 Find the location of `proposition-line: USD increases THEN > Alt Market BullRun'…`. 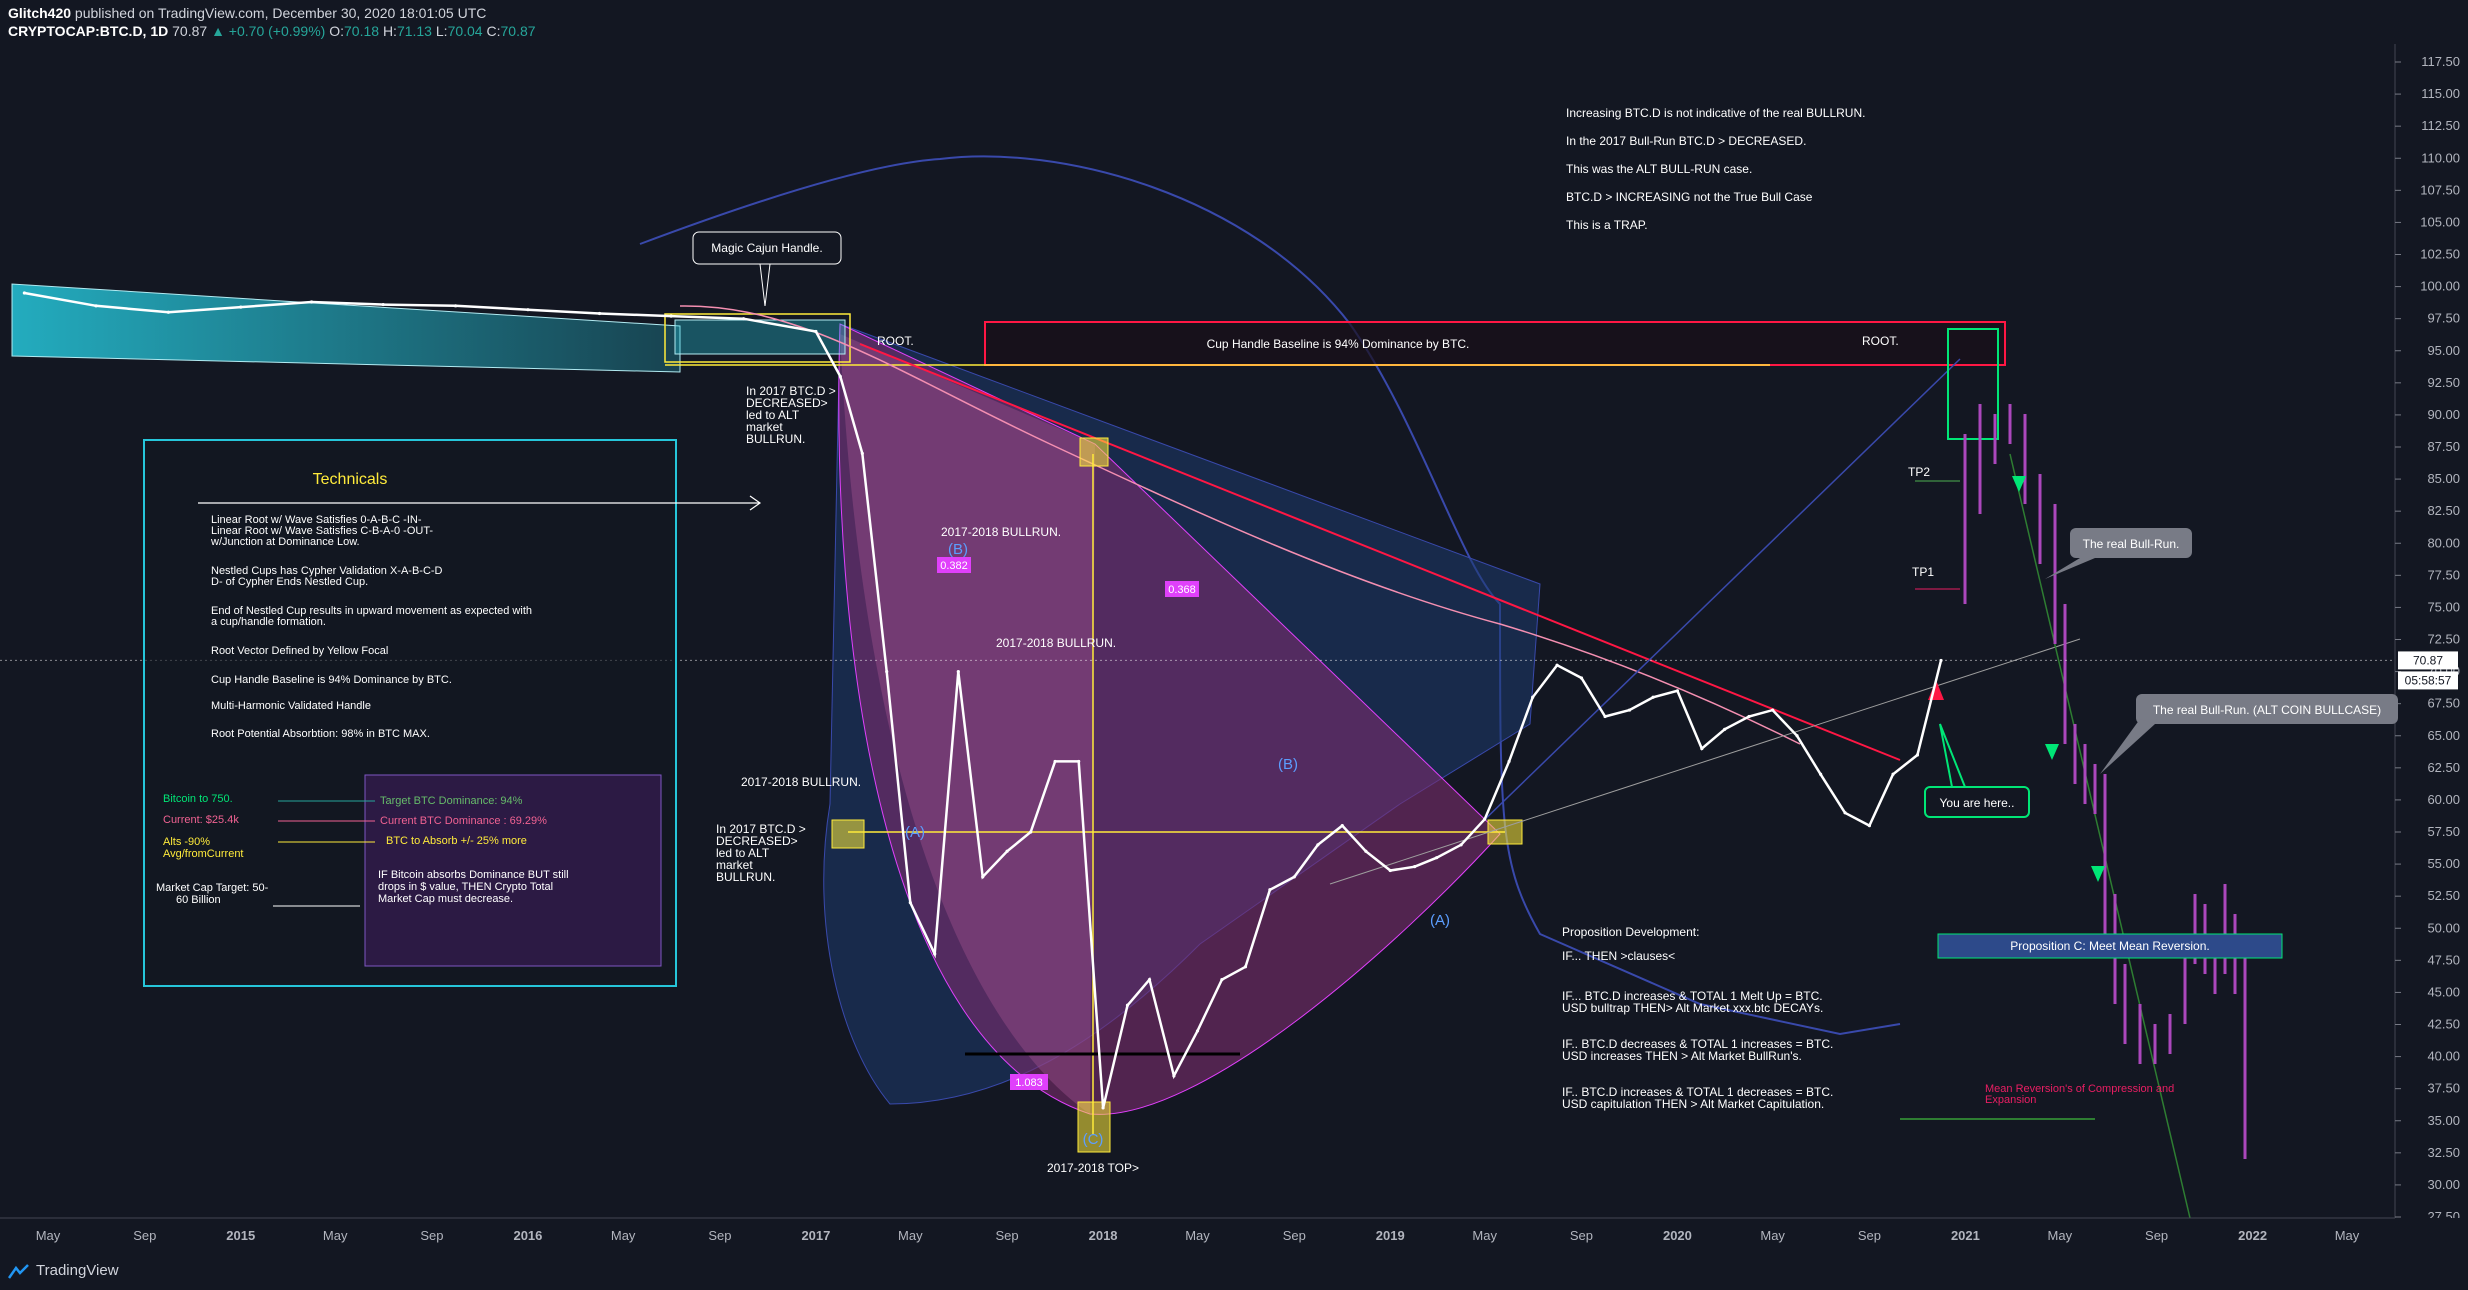

proposition-line: USD increases THEN > Alt Market BullRun'… is located at coordinates (1682, 1056).